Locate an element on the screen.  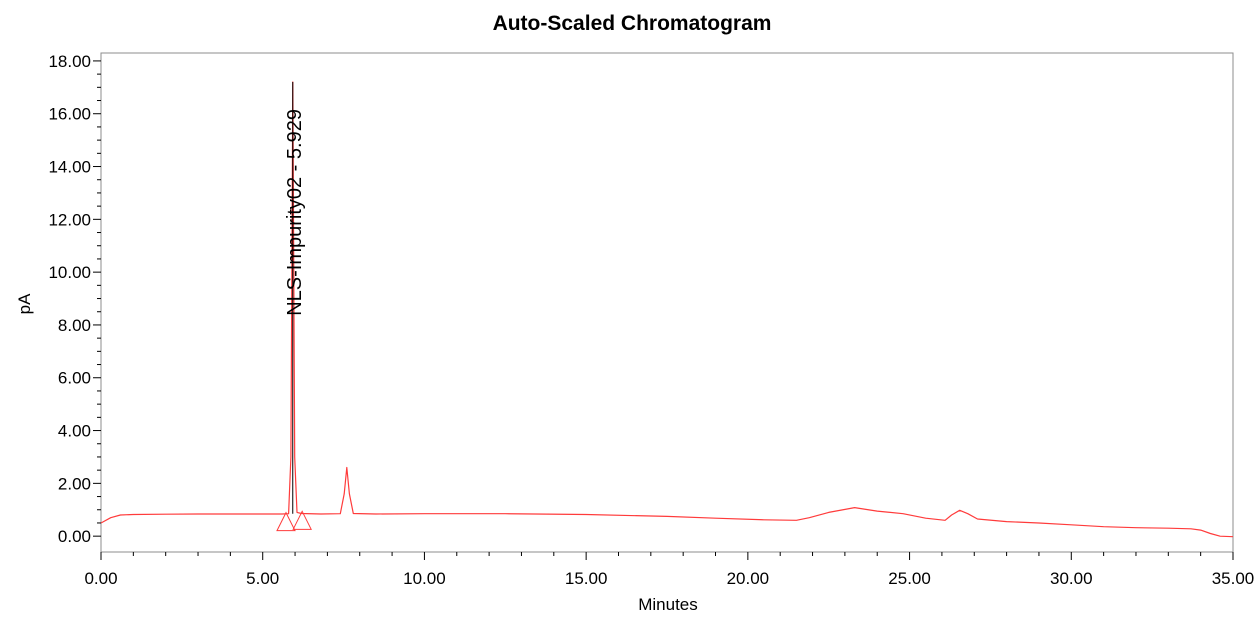
y-tick-label: 2.00 is located at coordinates (74, 483).